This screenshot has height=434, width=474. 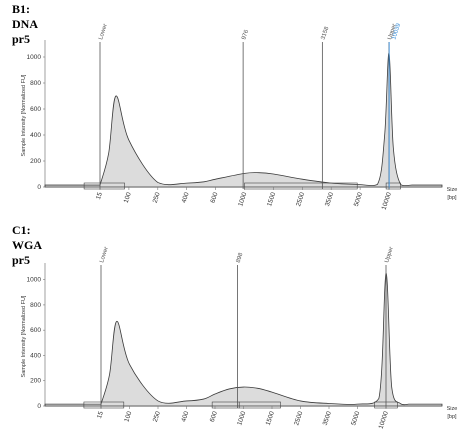 I want to click on panel-title-b1: B1: DNA pr5, so click(x=25, y=24).